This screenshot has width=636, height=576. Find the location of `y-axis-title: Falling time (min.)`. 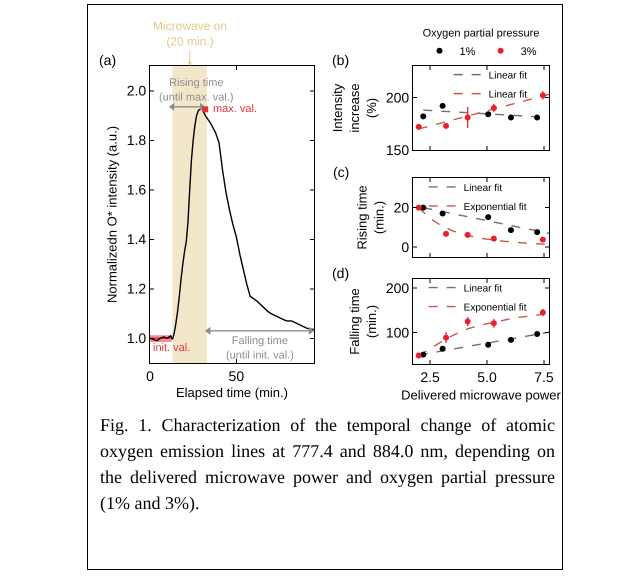

y-axis-title: Falling time (min.) is located at coordinates (362, 321).